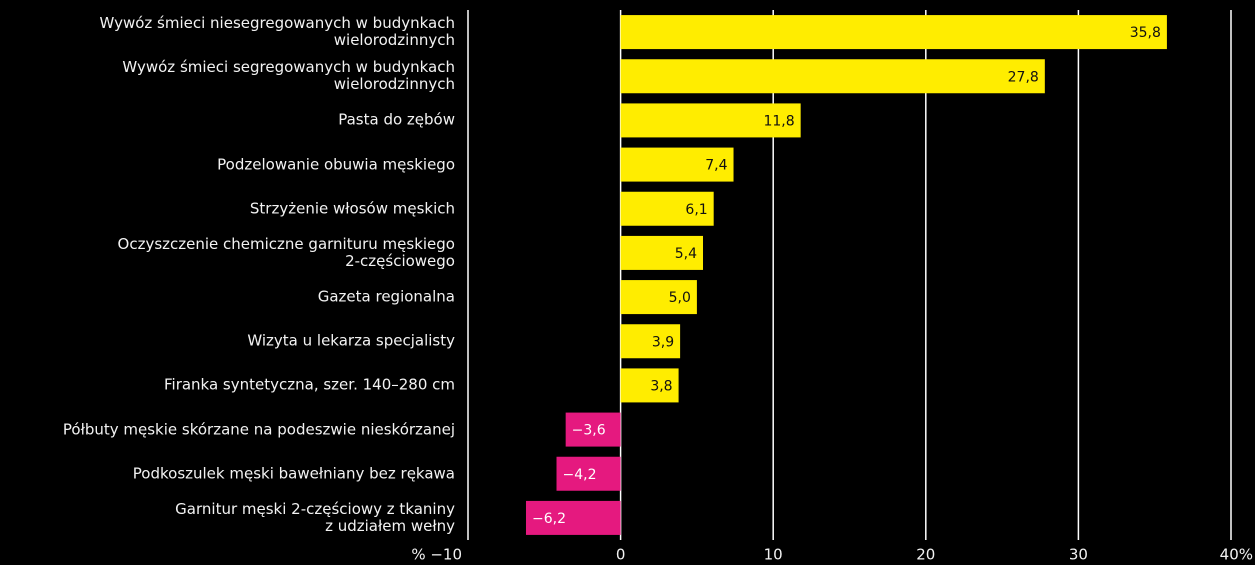 This screenshot has height=565, width=1255. Describe the element at coordinates (309, 384) in the screenshot. I see `category-label: Firanka syntetyczna, szer. 140–280 cm` at that location.